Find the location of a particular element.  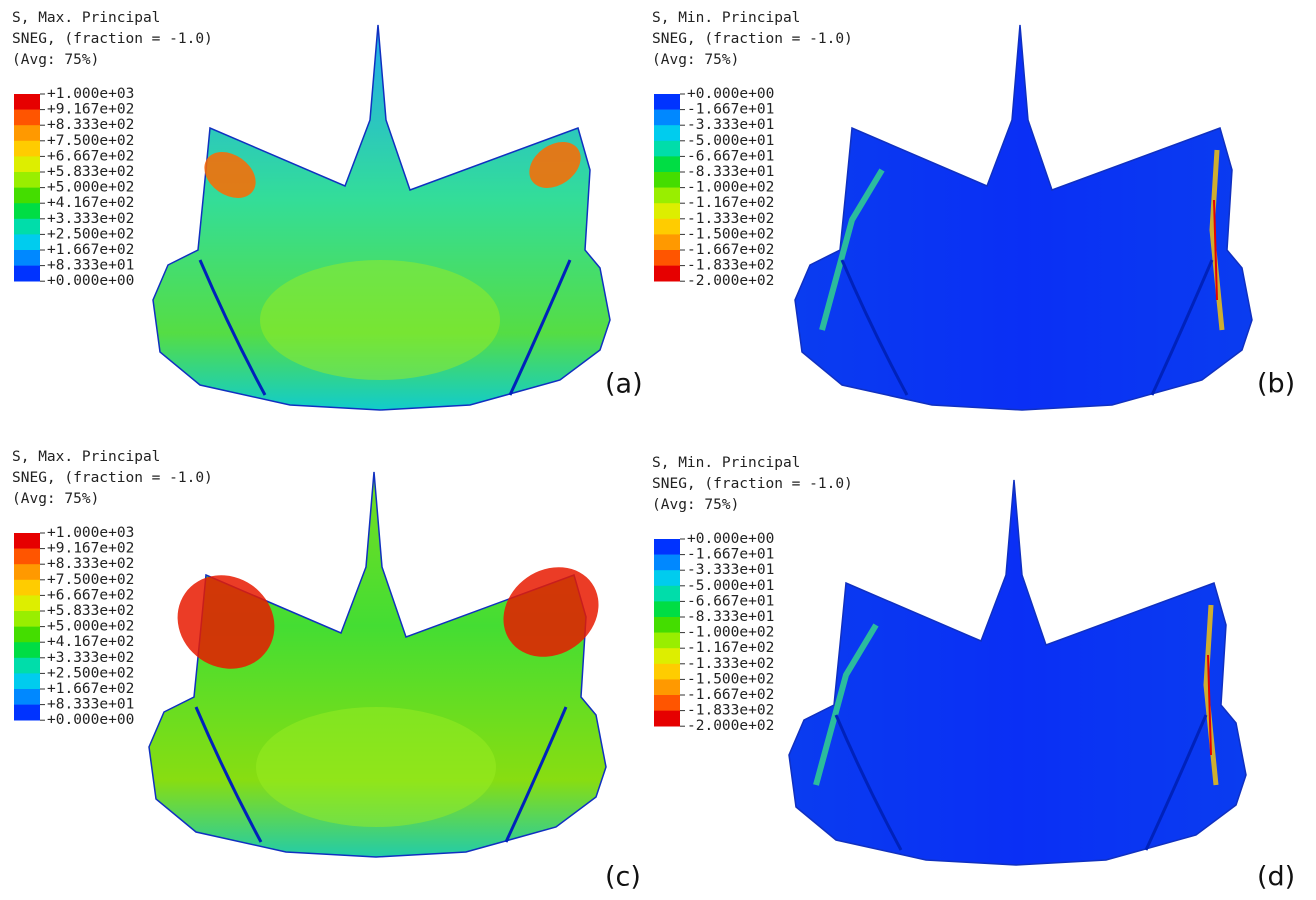

legend-label: +7.500e+02 is located at coordinates (90, 141).